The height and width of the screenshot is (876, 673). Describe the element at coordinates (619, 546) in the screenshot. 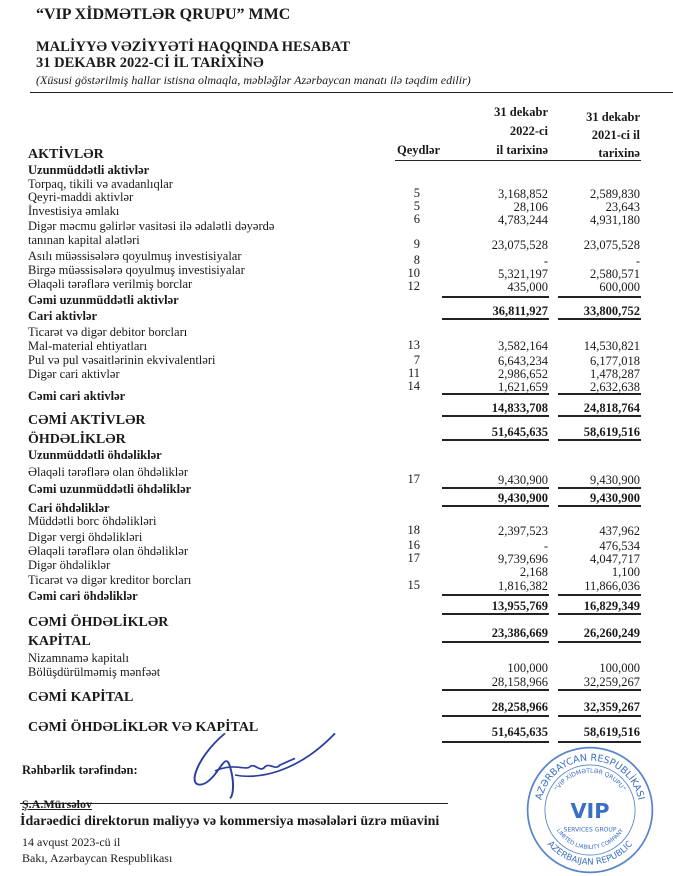

I see `value-2021: 476,534` at that location.